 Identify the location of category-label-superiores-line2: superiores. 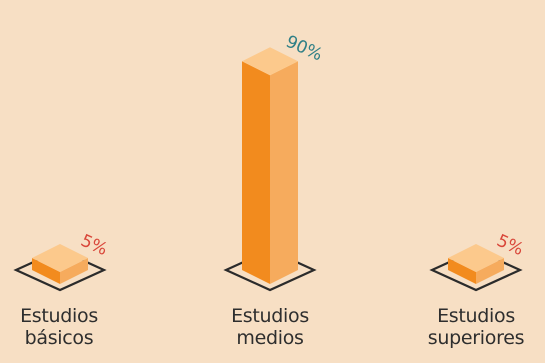
(476, 338).